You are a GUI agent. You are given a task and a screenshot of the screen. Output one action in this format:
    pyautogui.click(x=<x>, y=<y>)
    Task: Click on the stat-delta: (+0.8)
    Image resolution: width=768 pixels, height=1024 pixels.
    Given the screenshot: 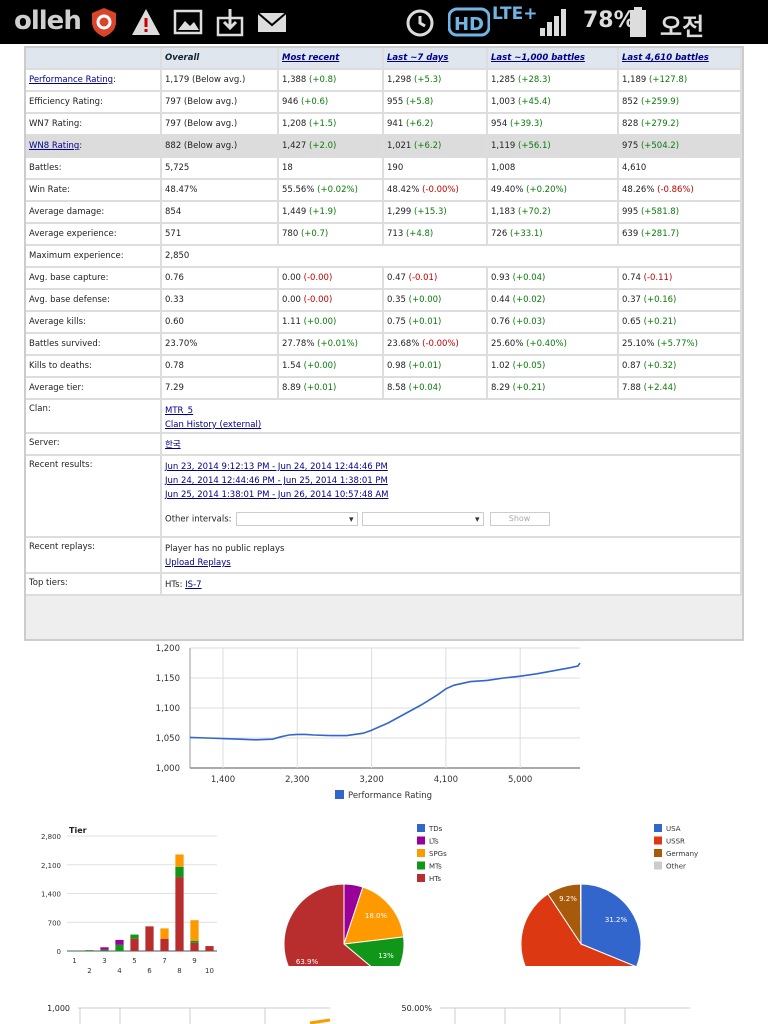 What is the action you would take?
    pyautogui.click(x=323, y=80)
    